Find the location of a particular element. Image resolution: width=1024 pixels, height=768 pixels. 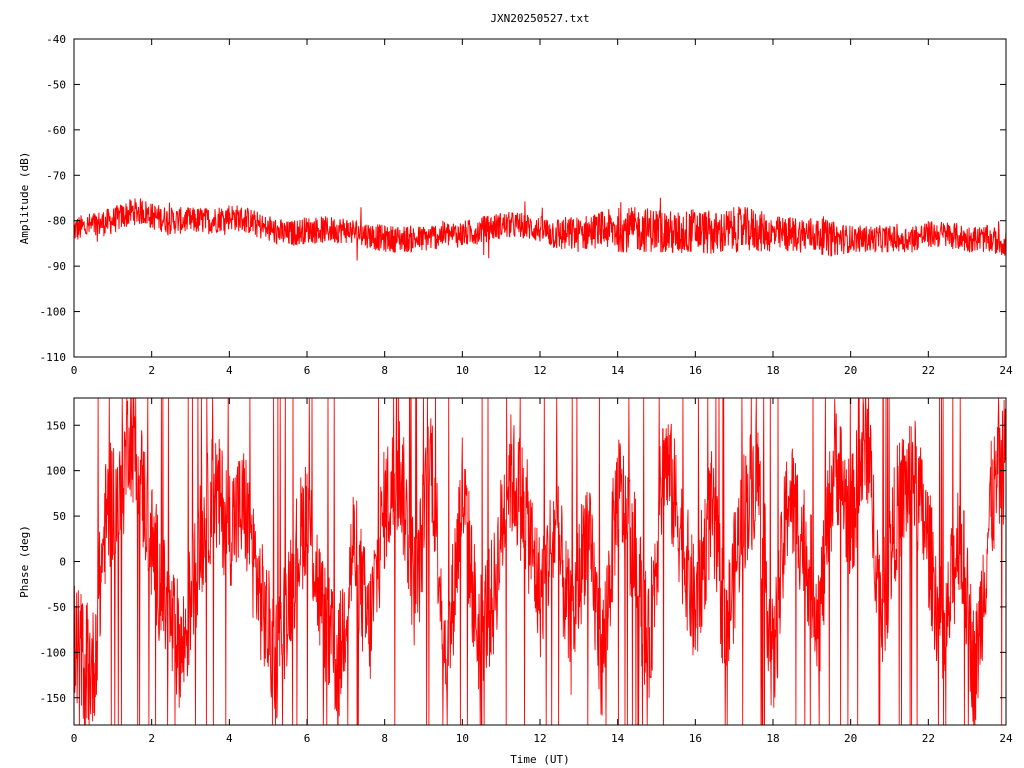

y-tick-label: -70 is located at coordinates (56, 175).